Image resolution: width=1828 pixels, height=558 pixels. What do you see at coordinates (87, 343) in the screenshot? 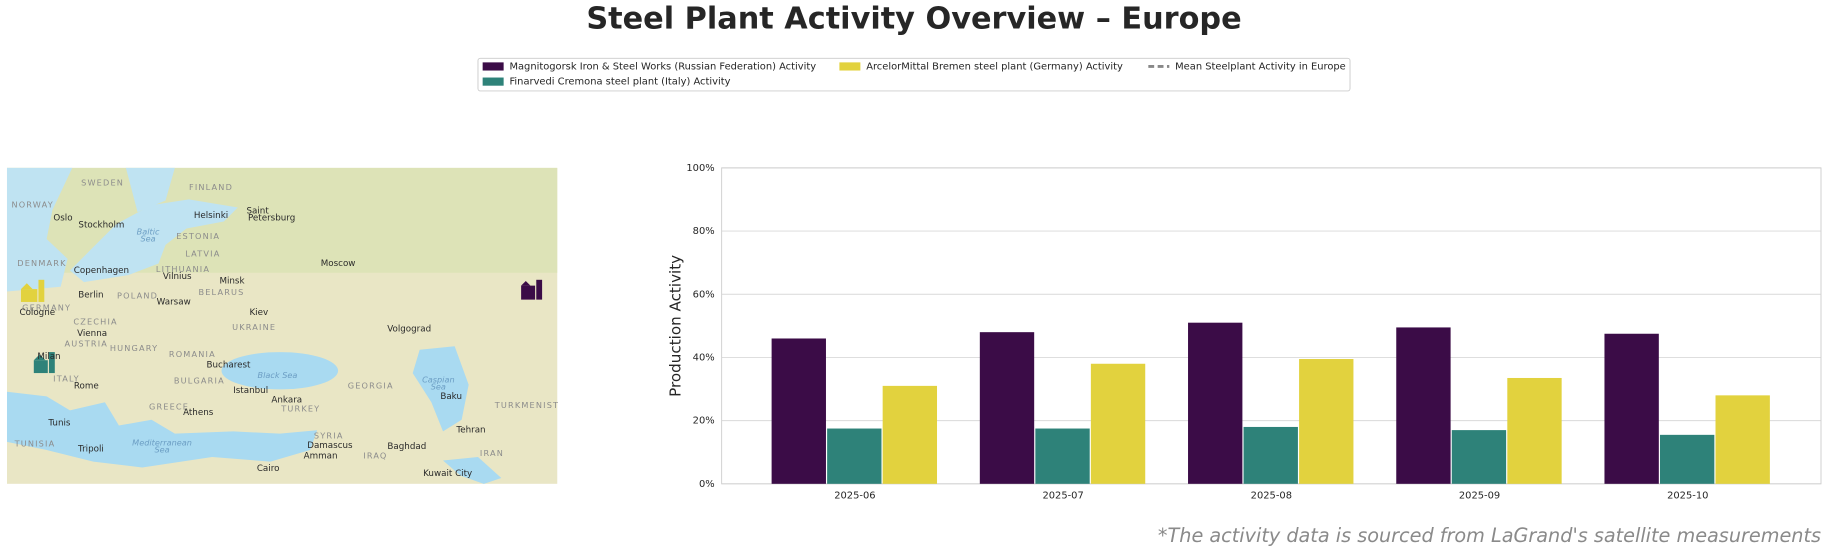
I see `map-label: AUSTRIA` at bounding box center [87, 343].